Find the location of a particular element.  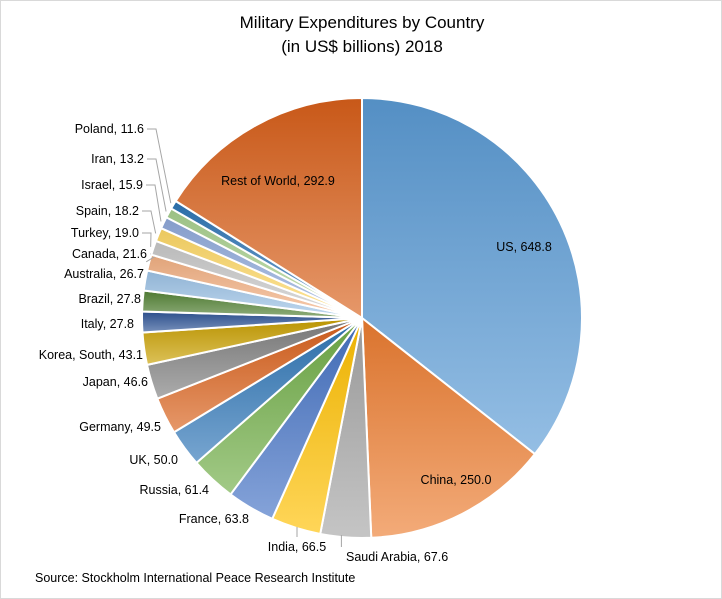

pie-slice-china is located at coordinates (448, 427).